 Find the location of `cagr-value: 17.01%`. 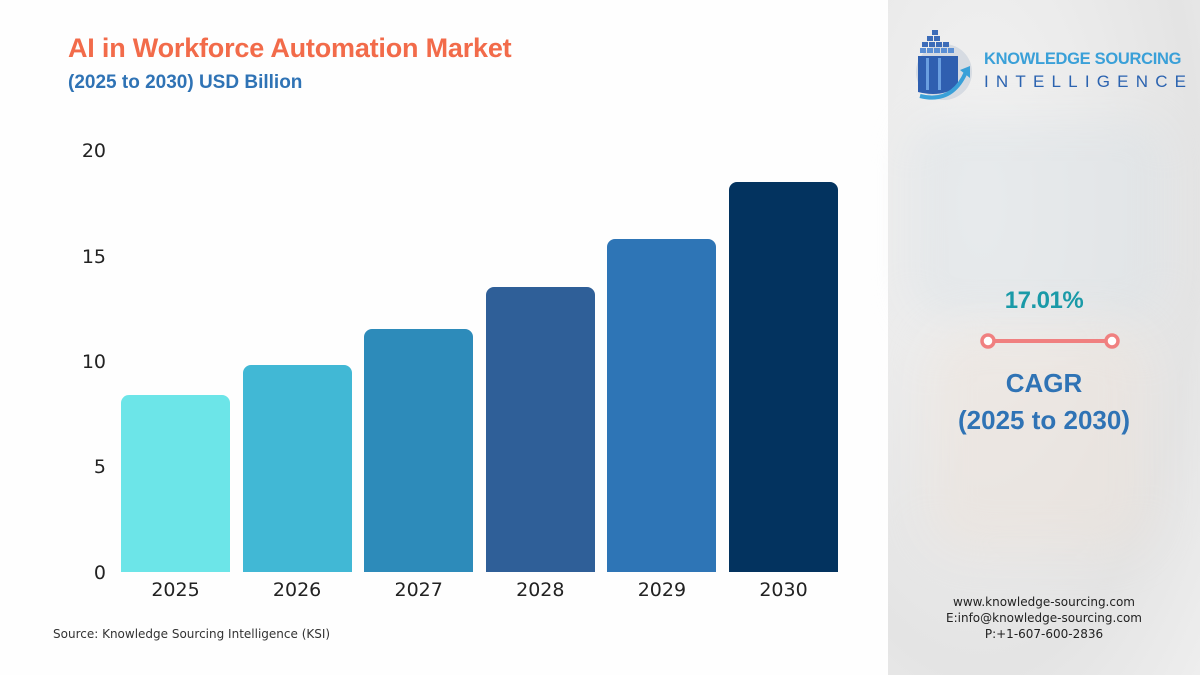

cagr-value: 17.01% is located at coordinates (1044, 300).